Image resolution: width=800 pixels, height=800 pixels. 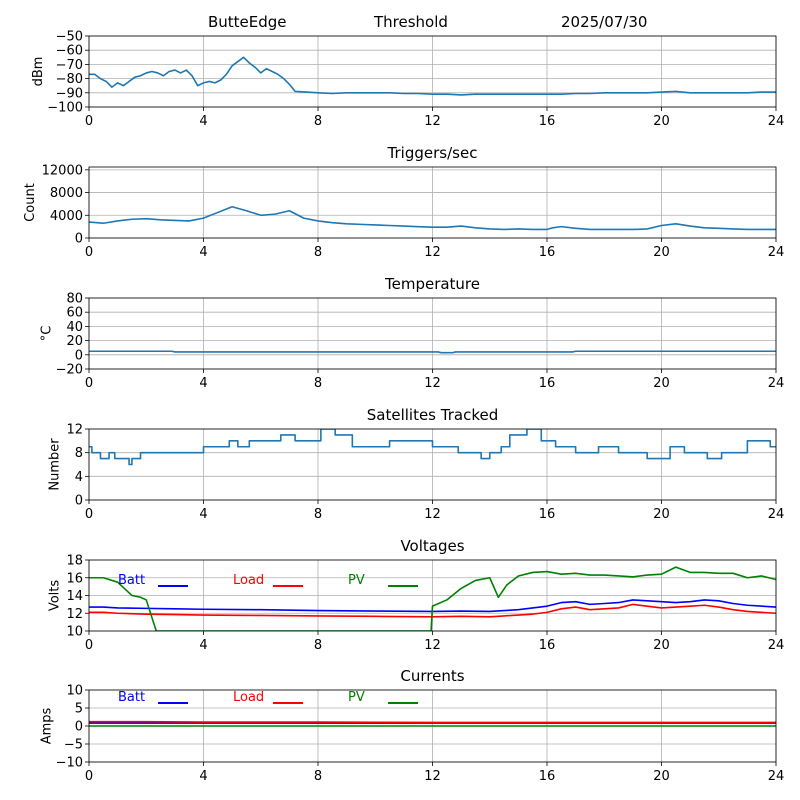 What do you see at coordinates (62, 170) in the screenshot?
I see `y-tick-label: 12000` at bounding box center [62, 170].